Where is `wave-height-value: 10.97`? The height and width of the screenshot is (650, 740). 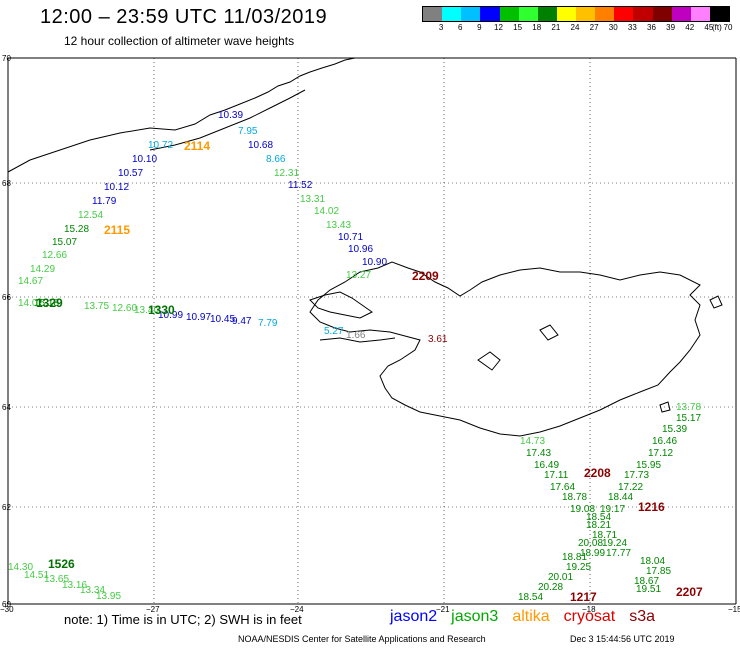
wave-height-value: 10.97 is located at coordinates (198, 317).